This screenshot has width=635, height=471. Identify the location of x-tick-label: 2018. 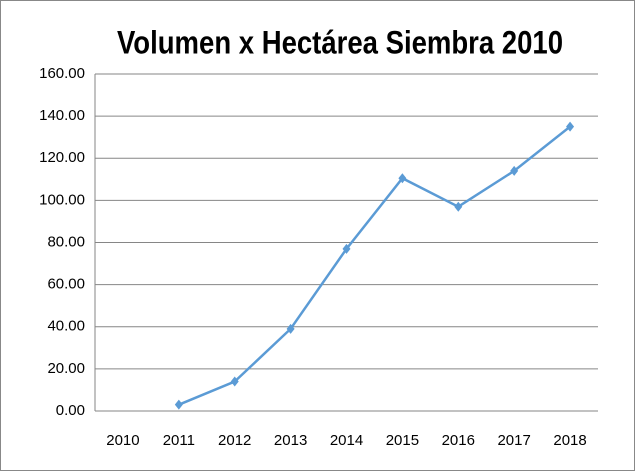
(569, 440).